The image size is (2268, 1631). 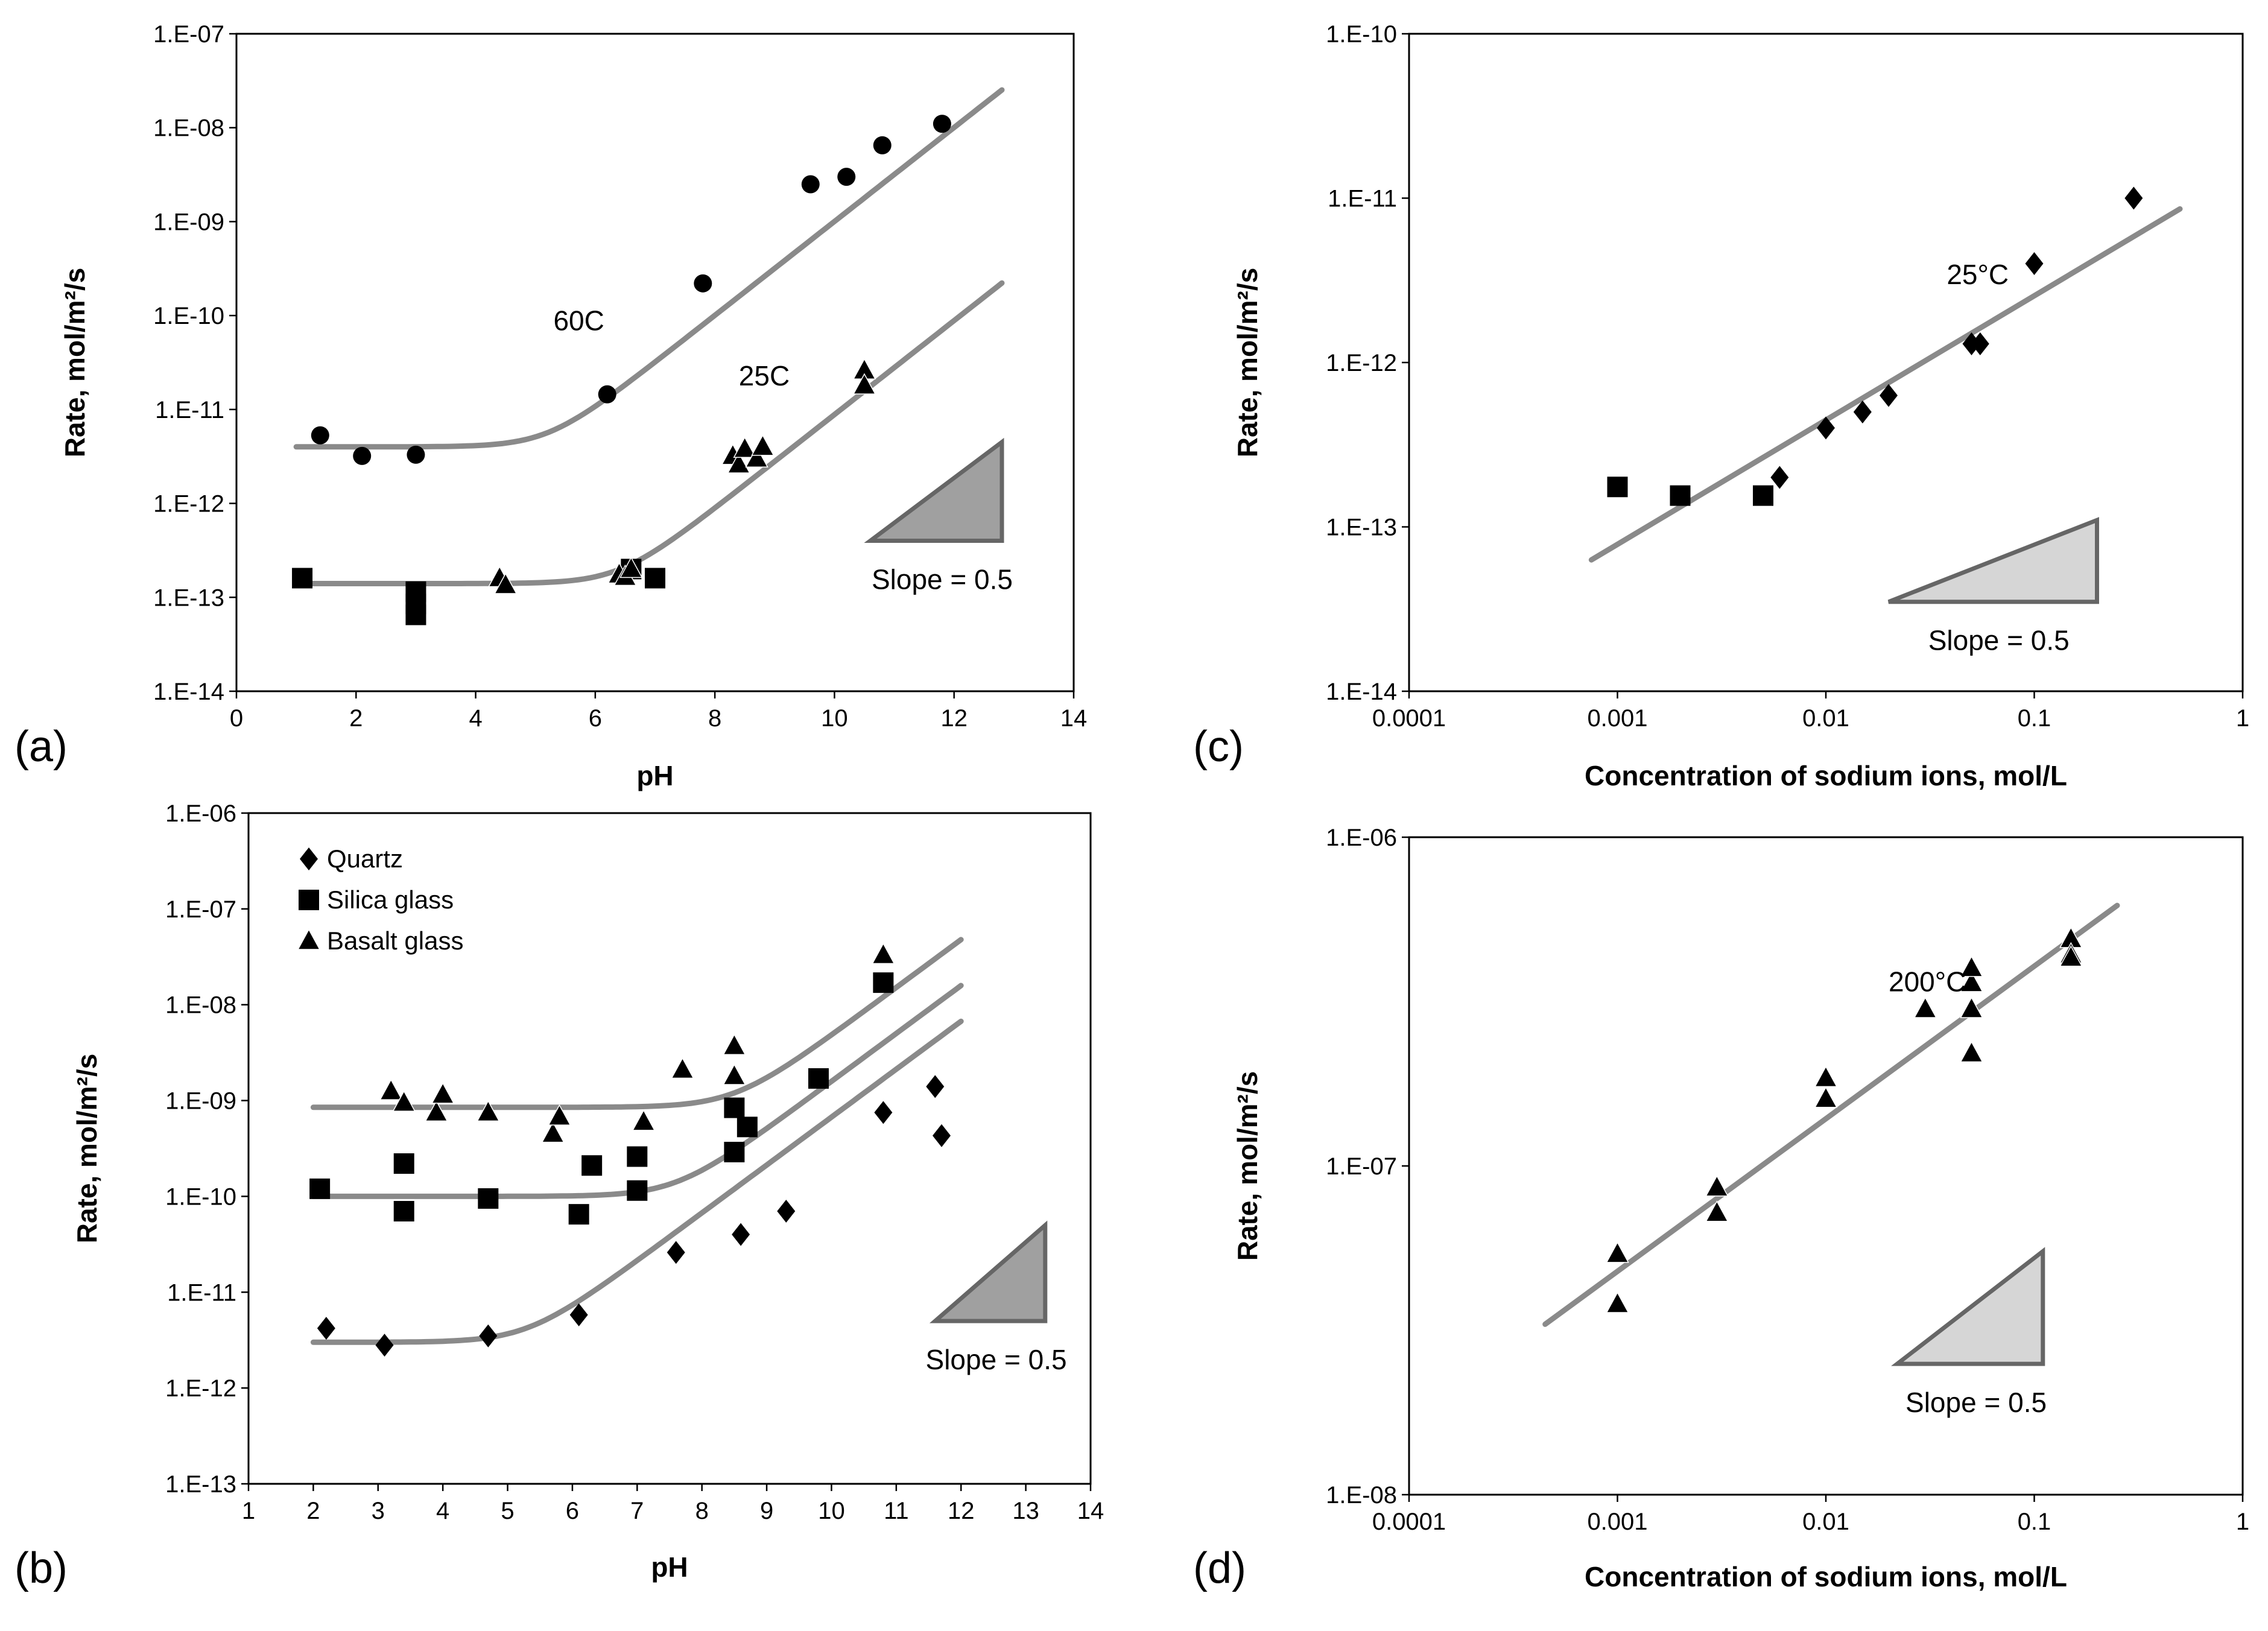 I want to click on panel-label: (d), so click(x=1219, y=1568).